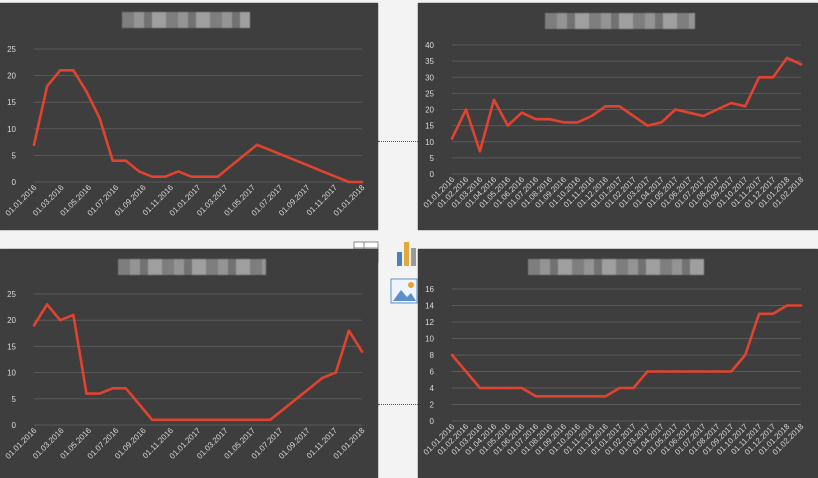 The width and height of the screenshot is (818, 478). Describe the element at coordinates (11, 294) in the screenshot. I see `y-tick-label: 25` at that location.